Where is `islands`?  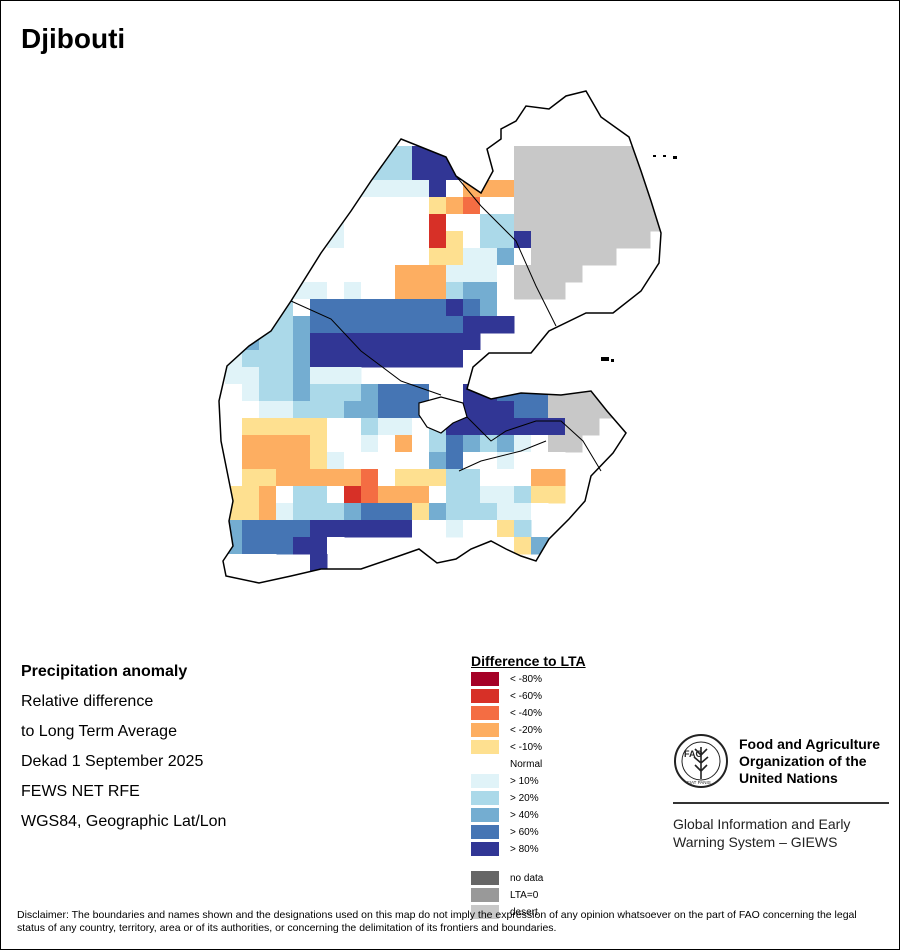
islands is located at coordinates (639, 258).